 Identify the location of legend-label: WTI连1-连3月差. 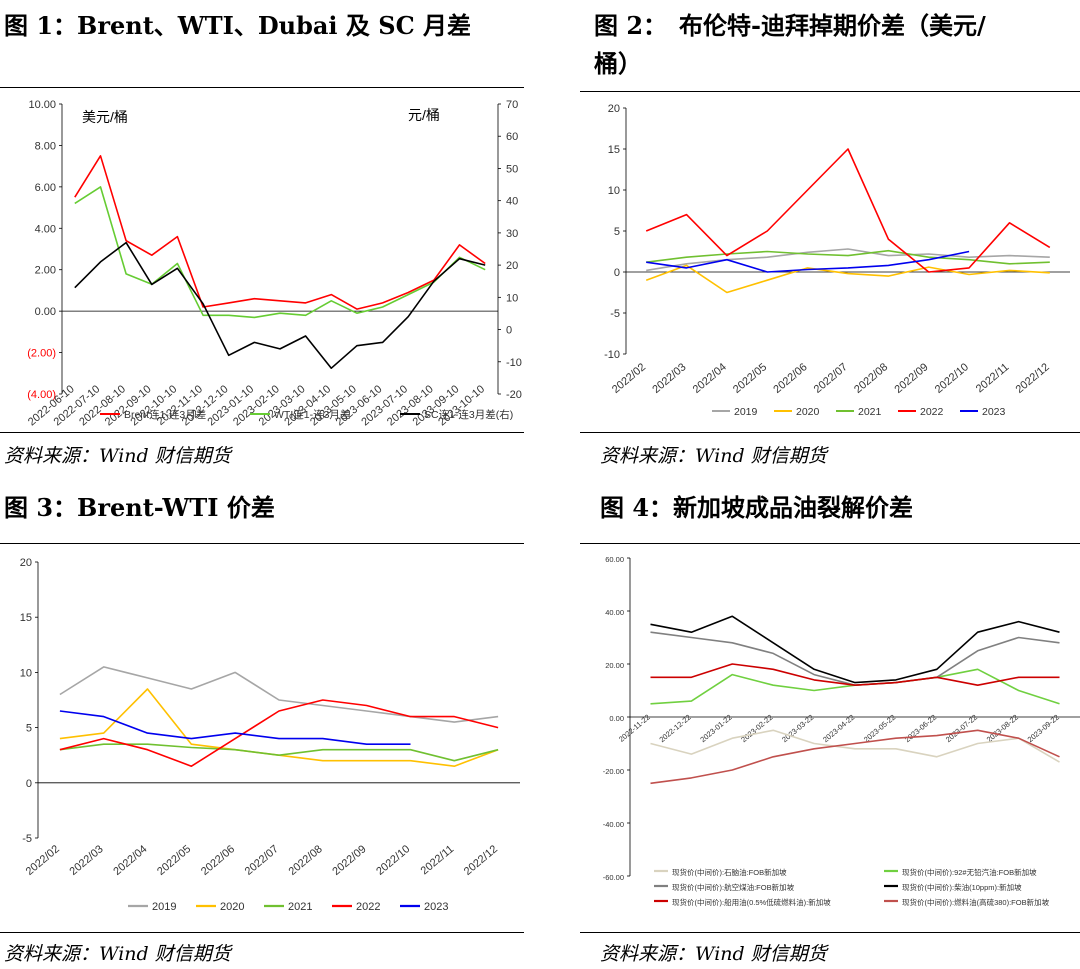
(312, 414).